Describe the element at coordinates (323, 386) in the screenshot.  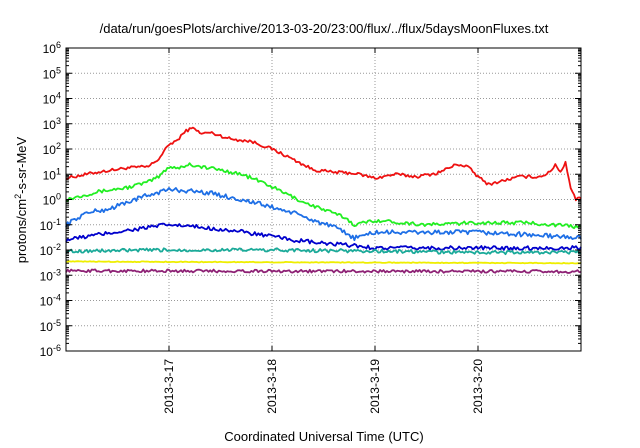
I see `x-tick-labels: 2013-3-17 2013-3-18 2013-3-19 2013-3-20` at that location.